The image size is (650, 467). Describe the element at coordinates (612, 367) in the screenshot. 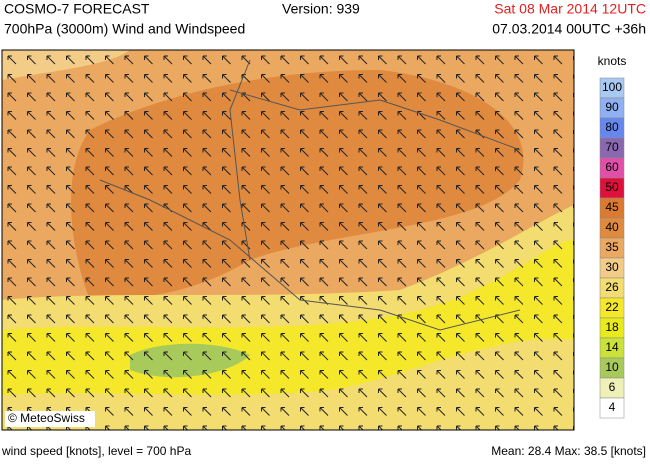

I see `legend-label: 10` at that location.